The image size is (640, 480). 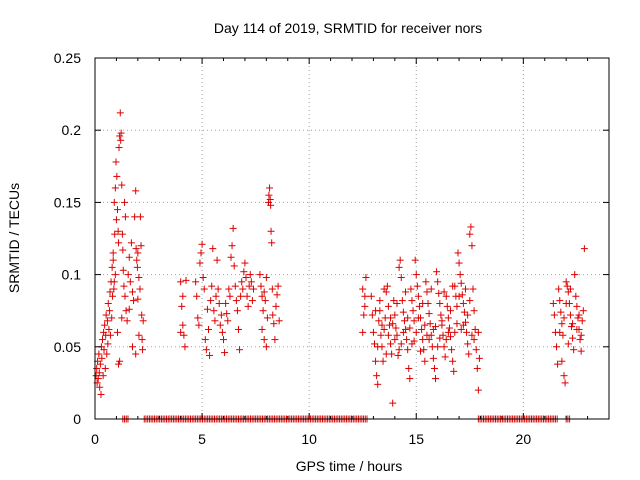 What do you see at coordinates (309, 439) in the screenshot?
I see `x-tick-label: 10` at bounding box center [309, 439].